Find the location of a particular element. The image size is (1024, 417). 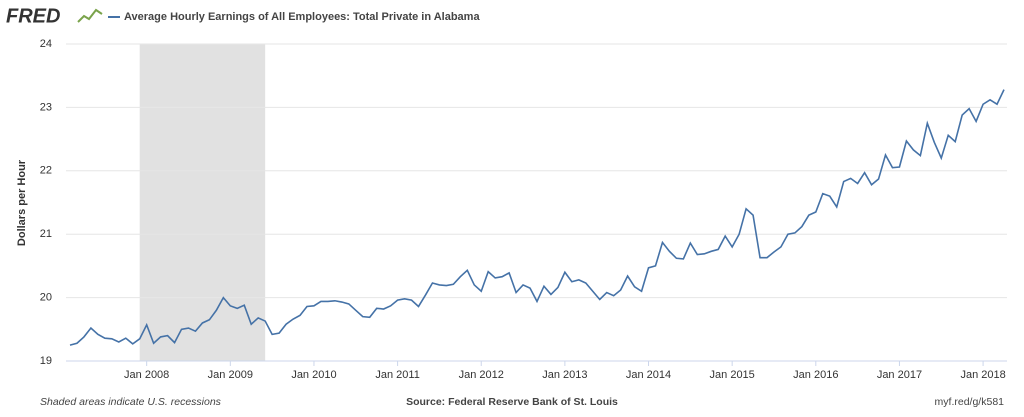

y-tick-label: 24 is located at coordinates (46, 44).